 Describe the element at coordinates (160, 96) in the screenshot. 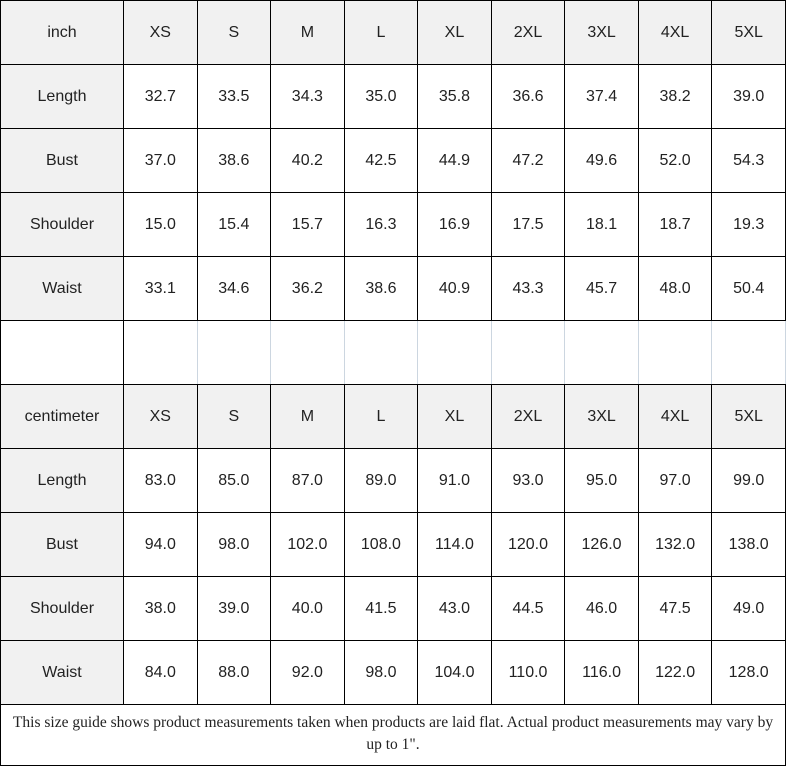

I see `value-cell: 32.7` at that location.